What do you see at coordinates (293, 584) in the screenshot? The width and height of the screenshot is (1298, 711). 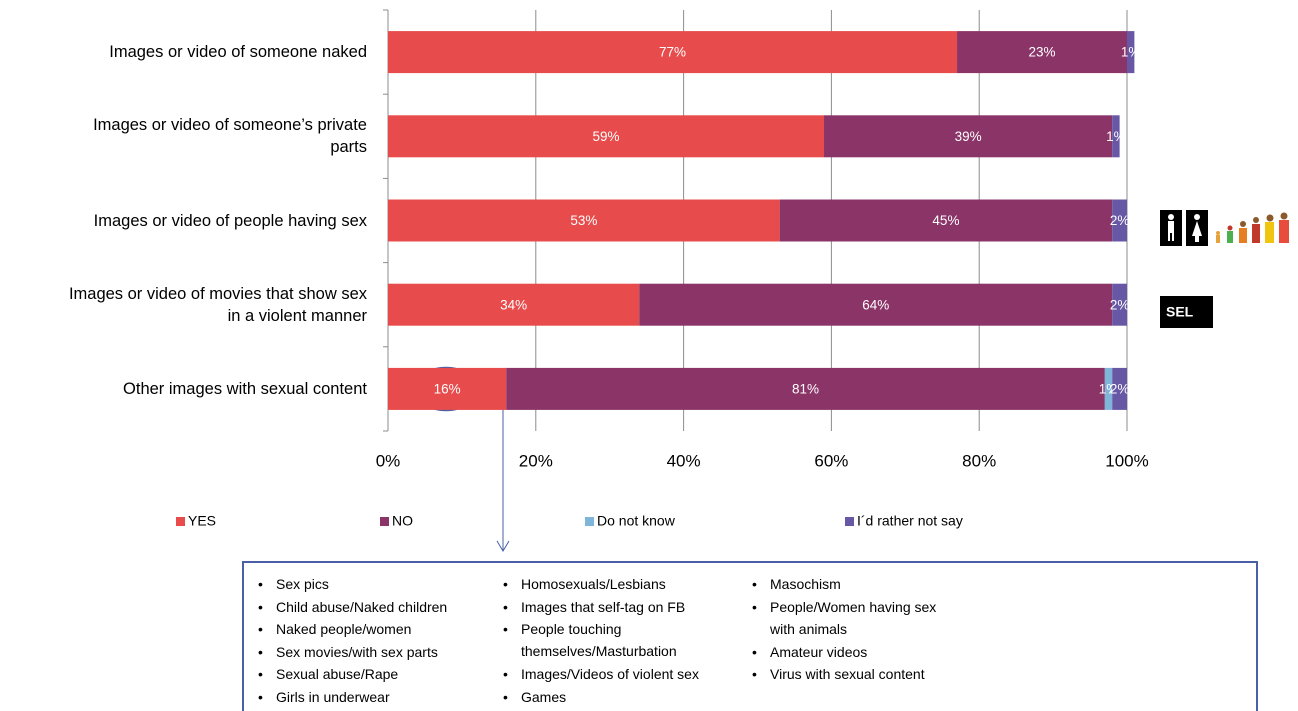 I see `note-item: Sex pics` at bounding box center [293, 584].